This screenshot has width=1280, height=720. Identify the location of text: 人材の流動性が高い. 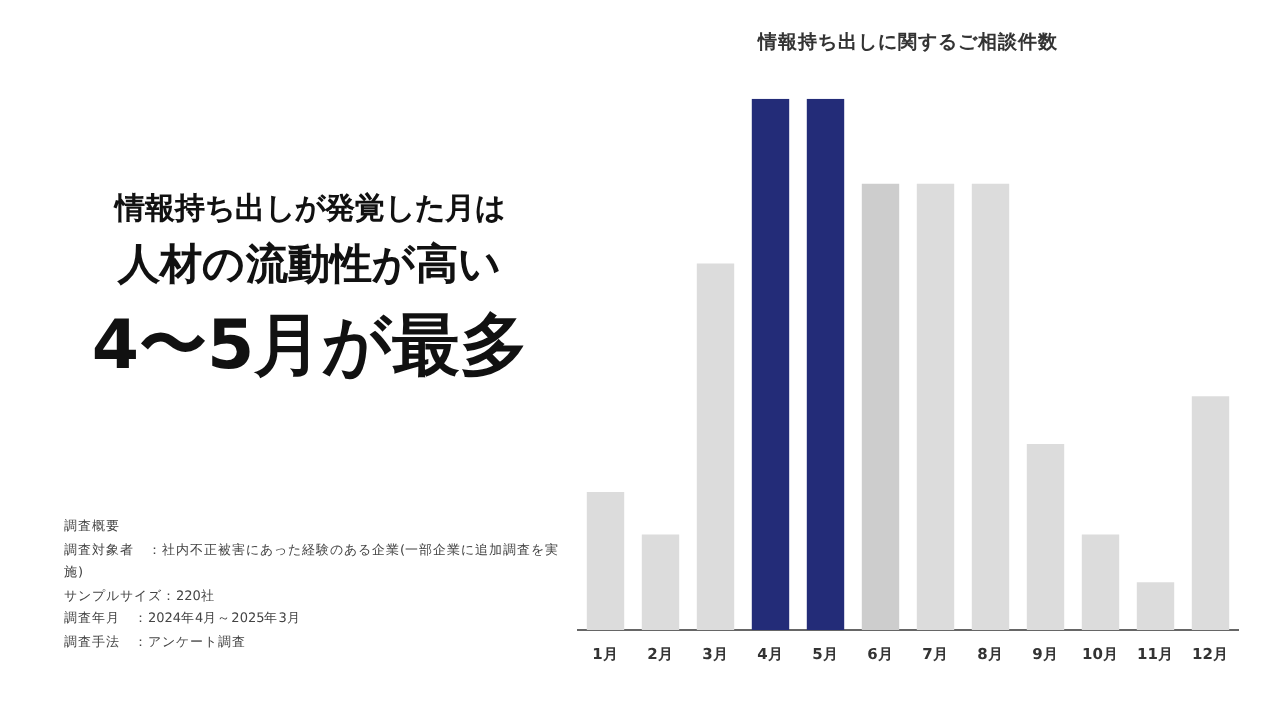
(309, 265).